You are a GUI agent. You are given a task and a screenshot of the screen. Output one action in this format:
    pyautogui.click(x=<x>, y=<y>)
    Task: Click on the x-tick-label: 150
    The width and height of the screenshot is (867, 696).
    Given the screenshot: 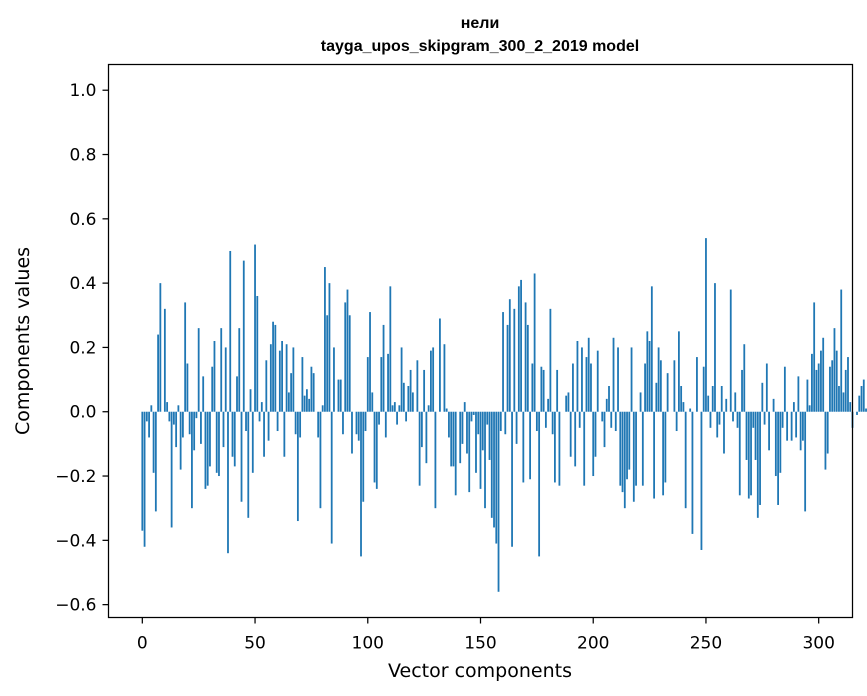 What is the action you would take?
    pyautogui.click(x=480, y=644)
    